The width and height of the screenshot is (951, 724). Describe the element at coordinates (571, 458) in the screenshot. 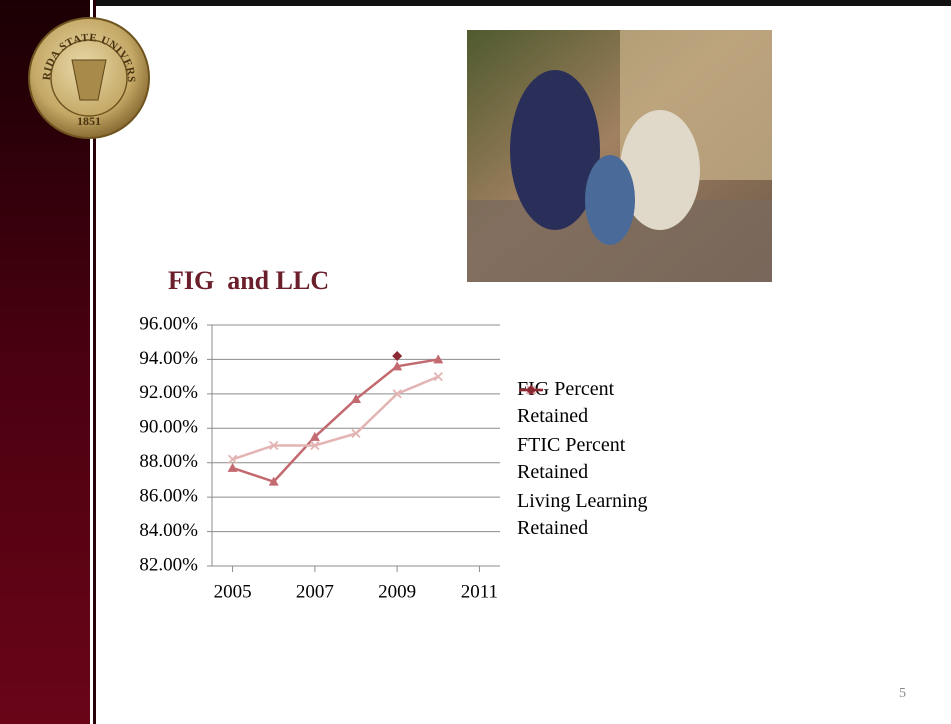

I see `legend-label: FTIC Percent Retained` at that location.